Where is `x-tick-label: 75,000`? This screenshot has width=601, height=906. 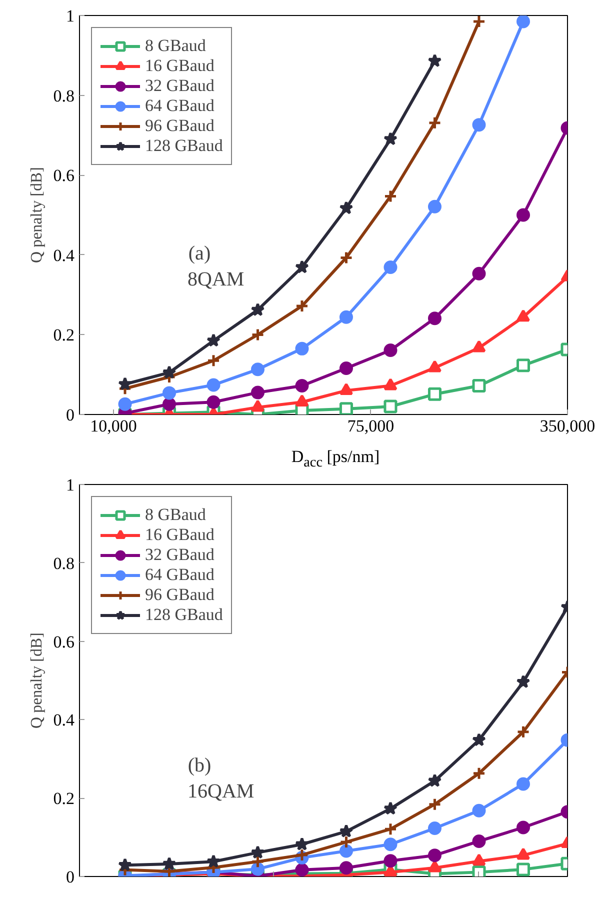
x-tick-label: 75,000 is located at coordinates (370, 426).